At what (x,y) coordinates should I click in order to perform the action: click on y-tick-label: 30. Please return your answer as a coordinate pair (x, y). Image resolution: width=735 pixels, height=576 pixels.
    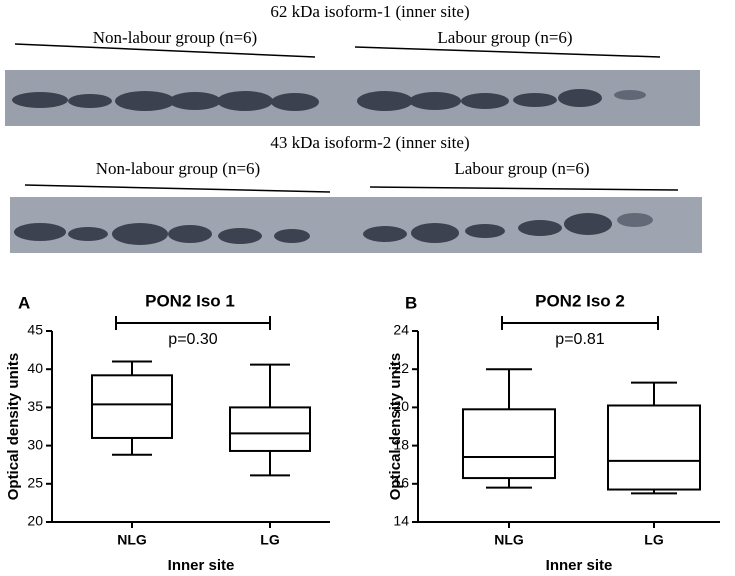
    Looking at the image, I should click on (35, 444).